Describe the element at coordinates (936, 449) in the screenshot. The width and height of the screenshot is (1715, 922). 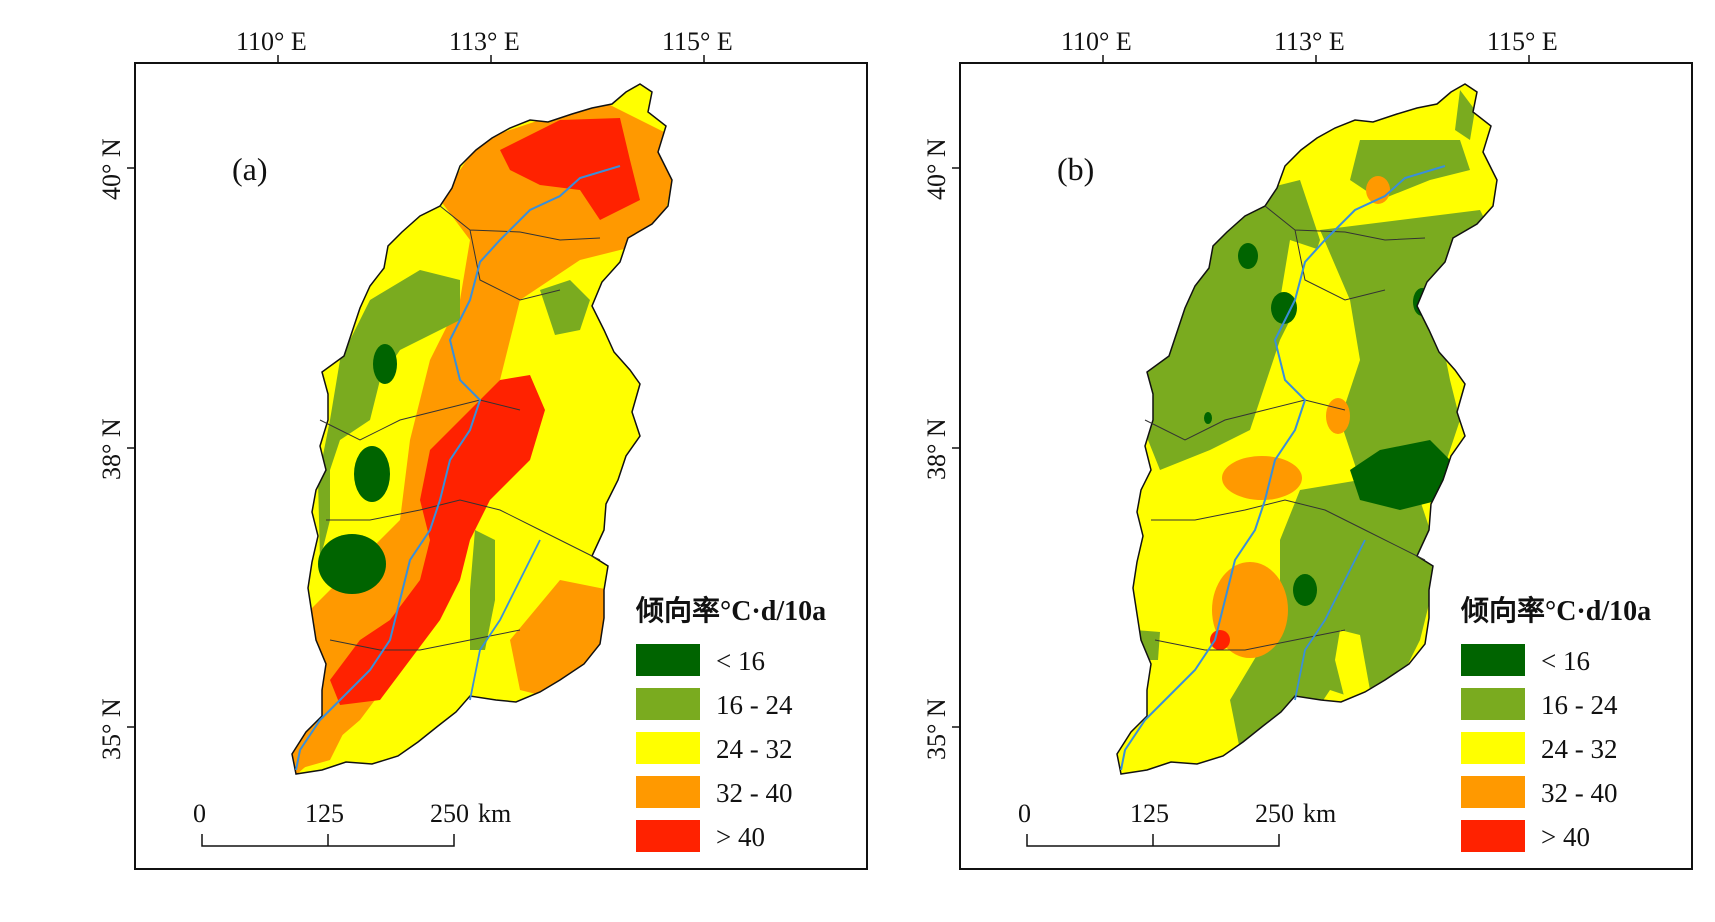
I see `panel-b-lat-tick: 38° N` at that location.